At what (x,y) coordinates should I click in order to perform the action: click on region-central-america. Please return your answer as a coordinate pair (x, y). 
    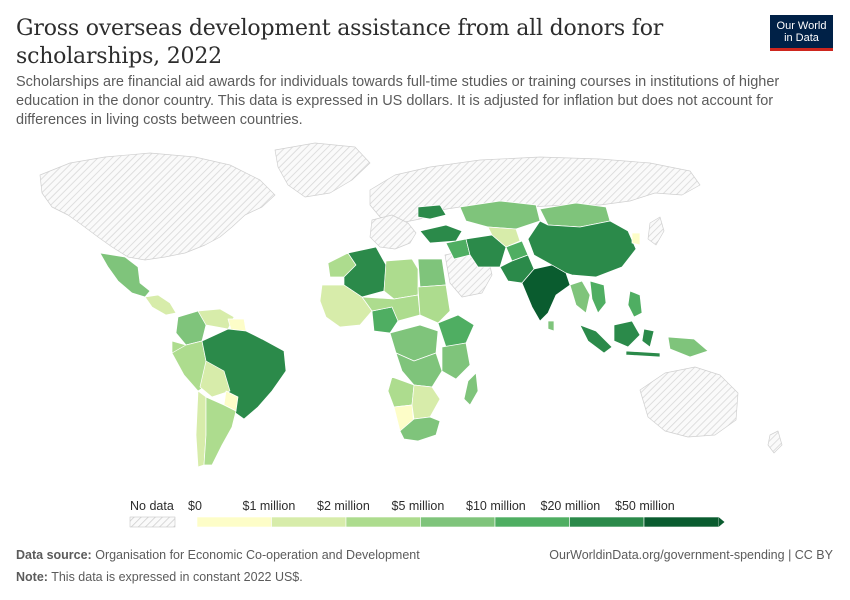
    Looking at the image, I should click on (160, 305).